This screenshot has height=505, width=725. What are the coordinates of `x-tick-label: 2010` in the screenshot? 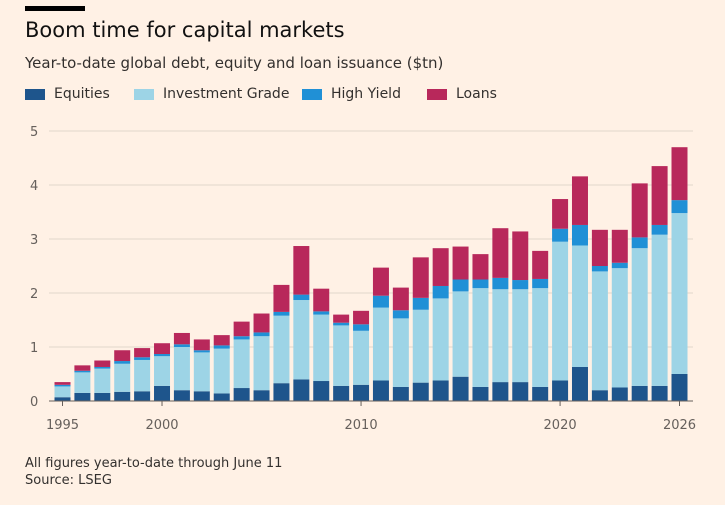 It's located at (361, 425).